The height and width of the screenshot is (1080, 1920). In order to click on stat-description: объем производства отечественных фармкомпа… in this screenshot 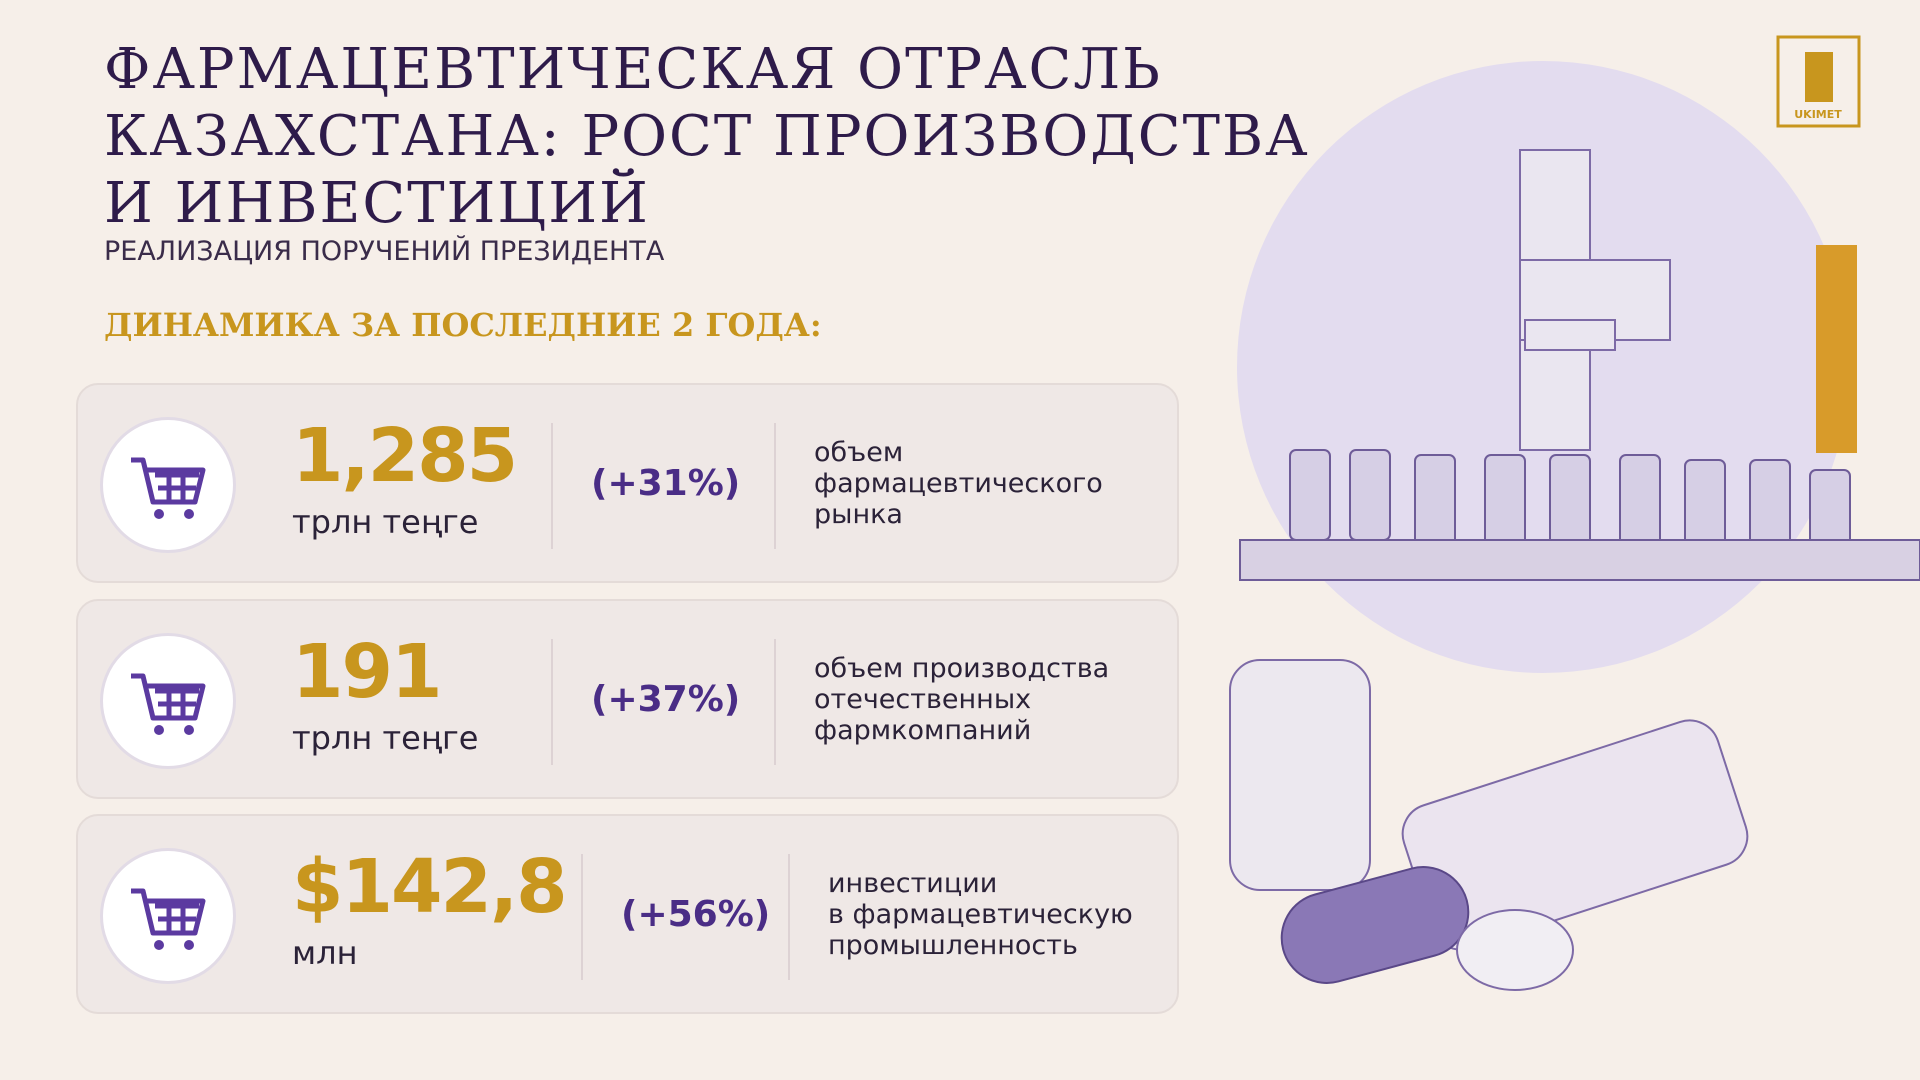, I will do `click(961, 699)`.